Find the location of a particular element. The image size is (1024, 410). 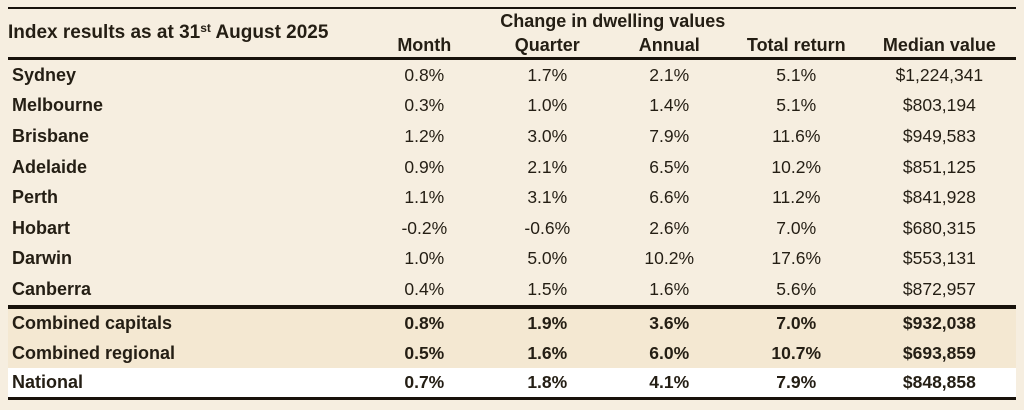

title-suffix: August 2025 is located at coordinates (269, 32).